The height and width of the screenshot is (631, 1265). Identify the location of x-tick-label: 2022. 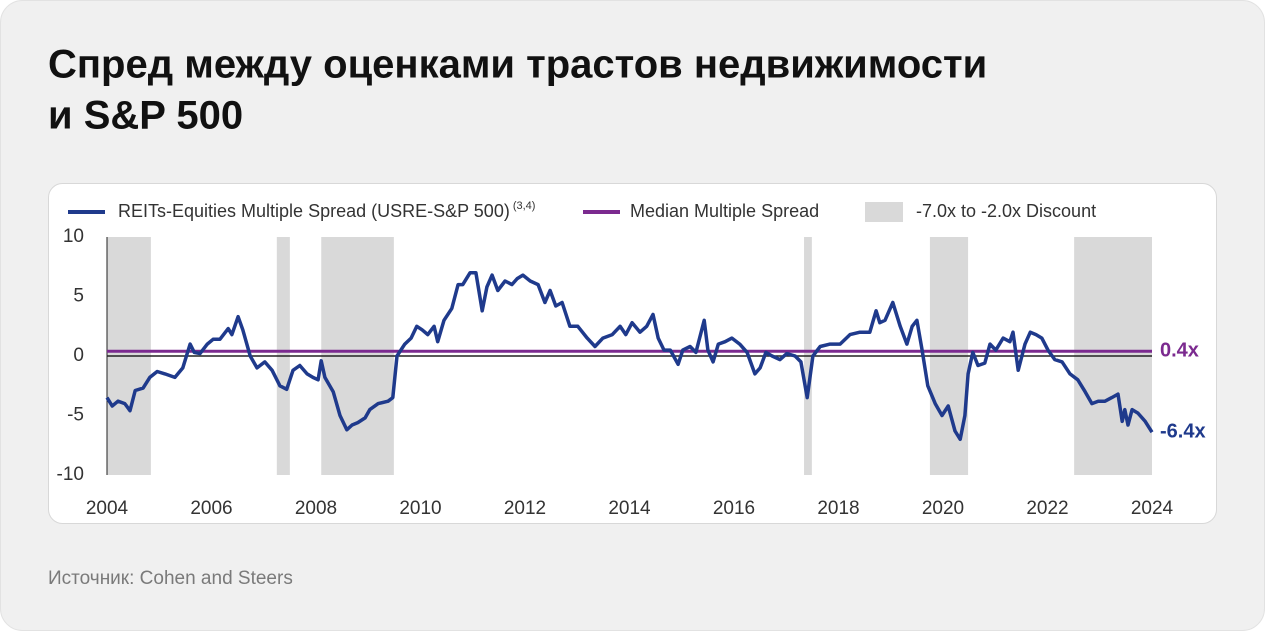
(1047, 508).